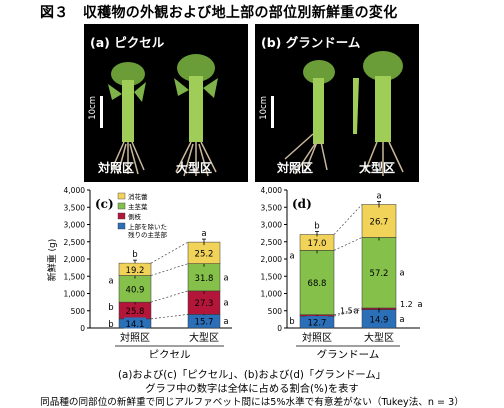 The width and height of the screenshot is (504, 408). I want to click on y-axis-label: 新鮮重 (g), so click(52, 260).